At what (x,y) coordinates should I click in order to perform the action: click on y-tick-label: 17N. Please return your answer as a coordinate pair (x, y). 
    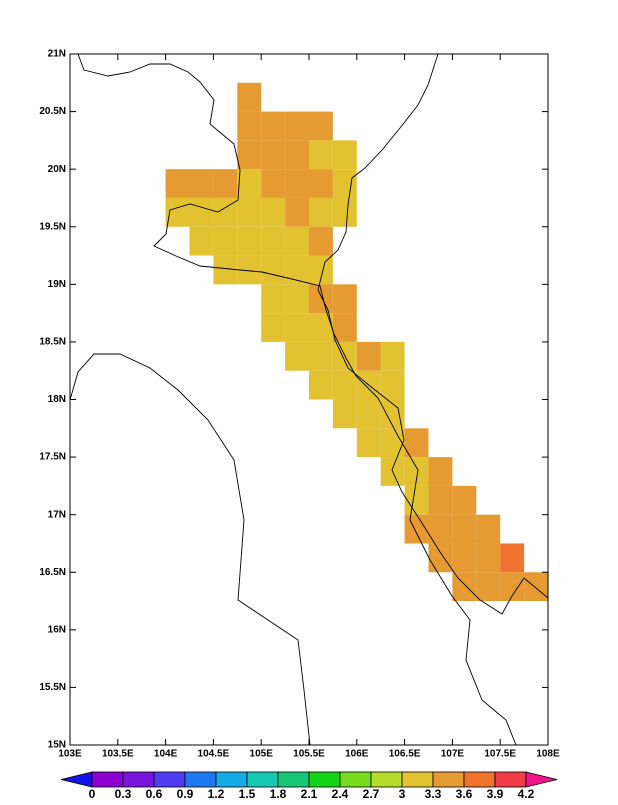
    Looking at the image, I should click on (57, 514).